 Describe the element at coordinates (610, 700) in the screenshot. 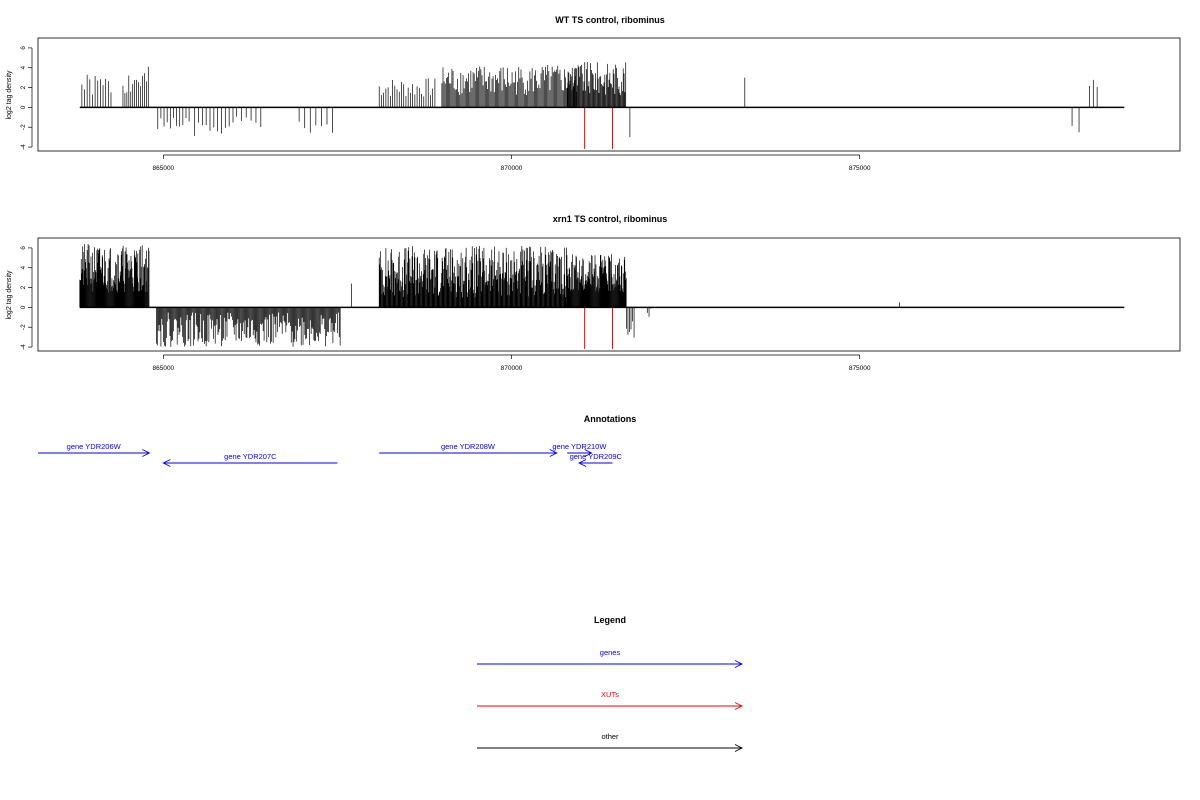

I see `legend-items: genes XUTs other` at that location.